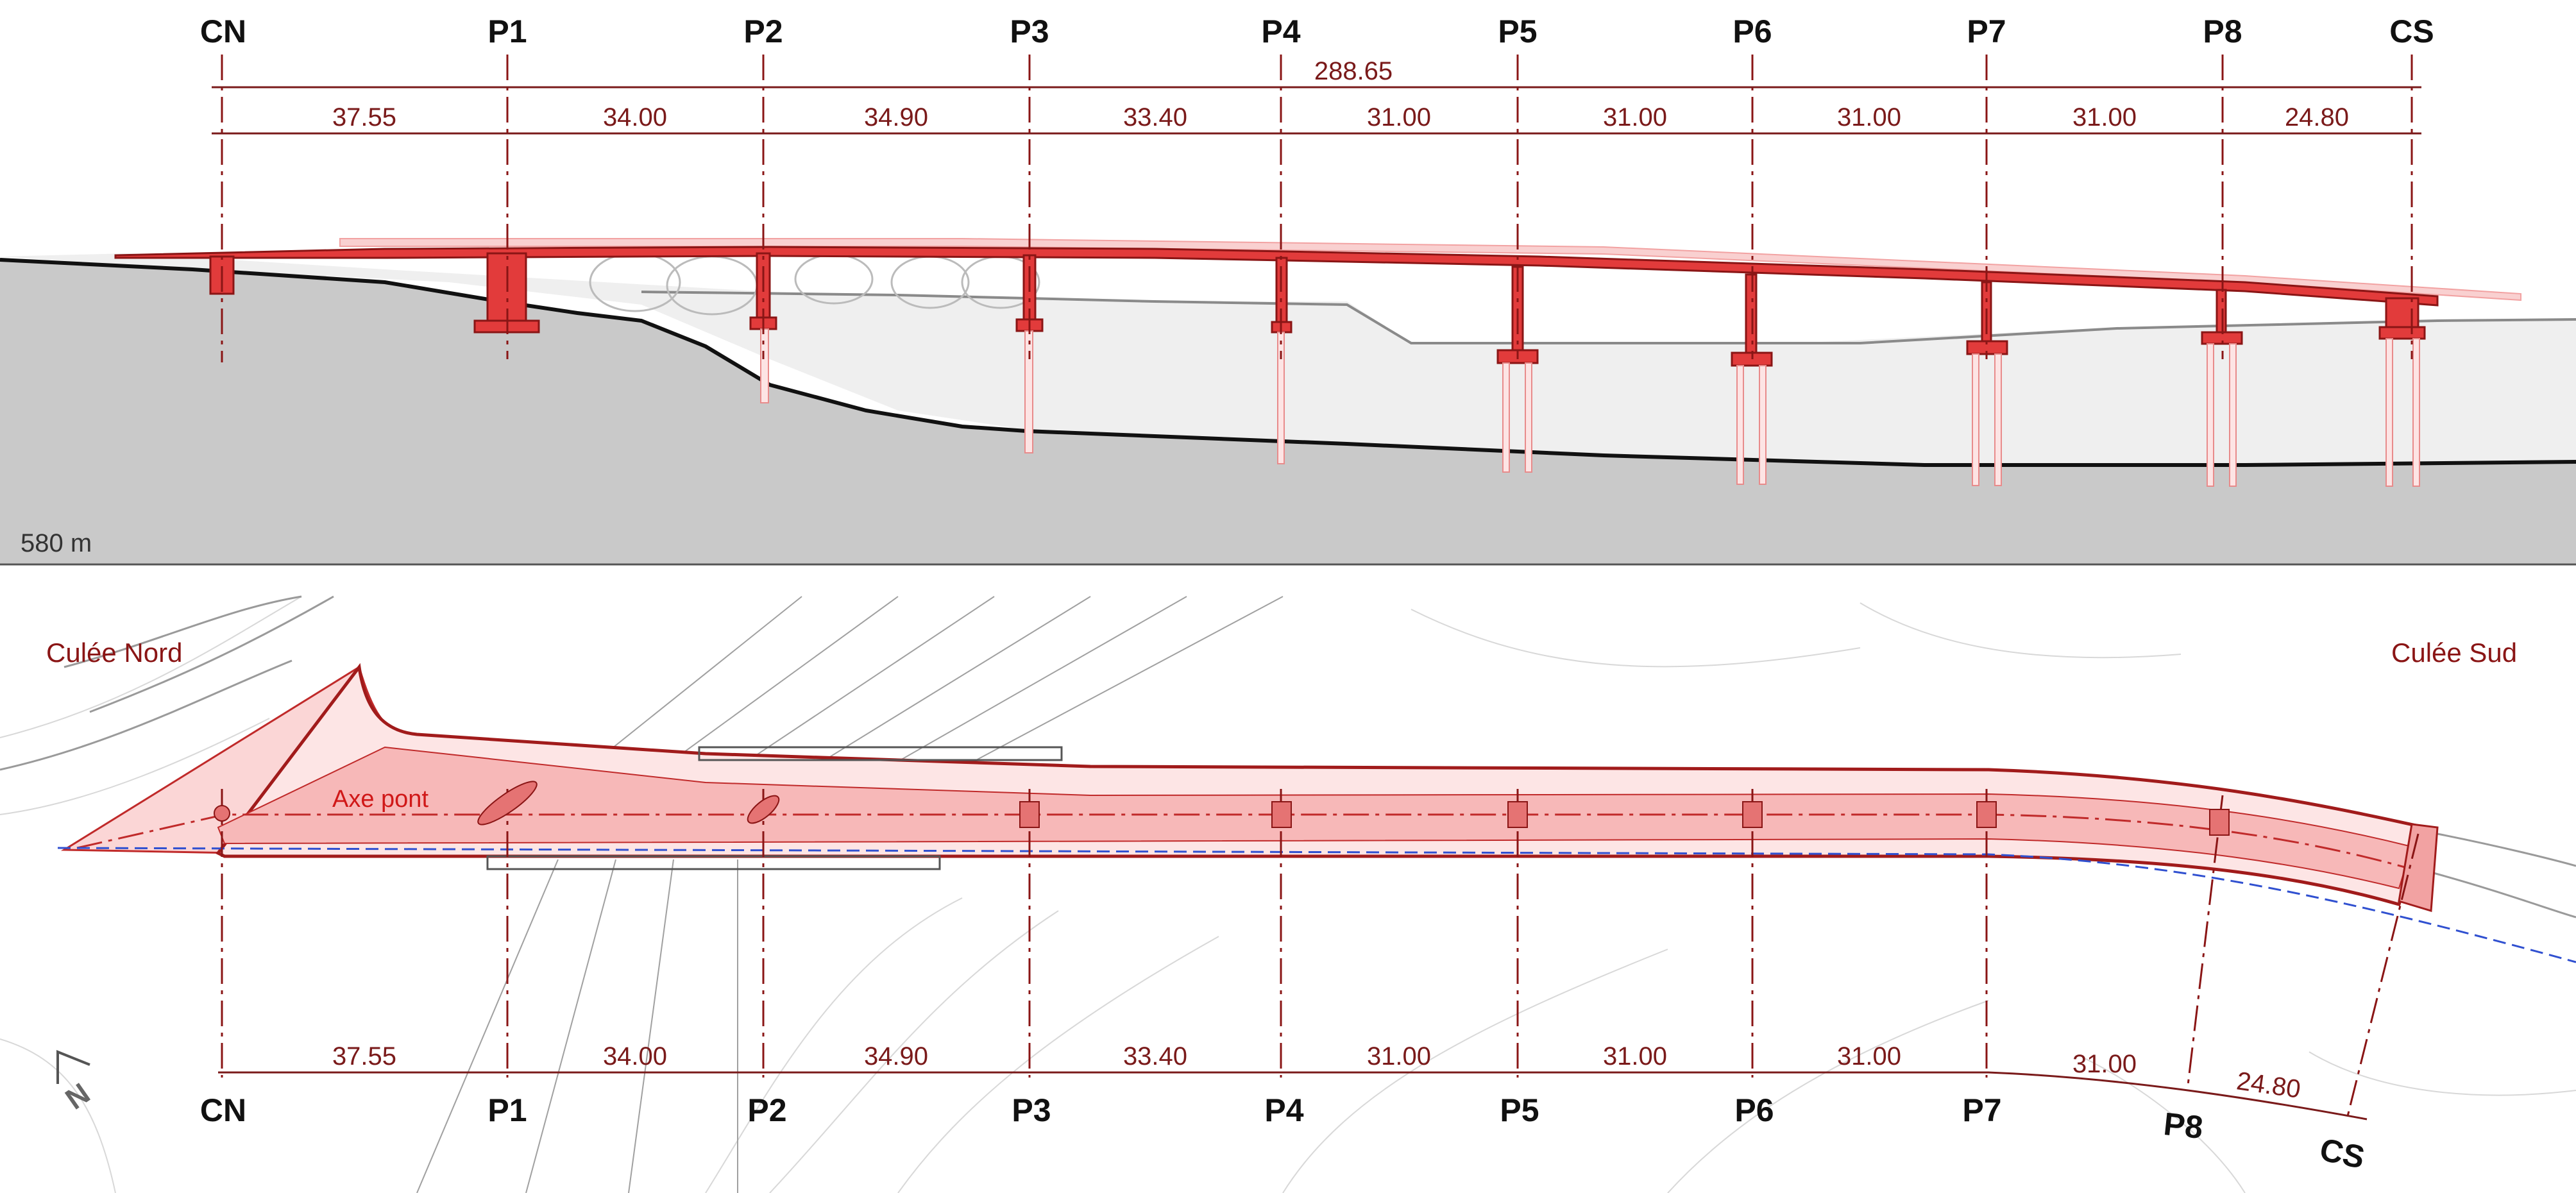 The image size is (2576, 1193). Describe the element at coordinates (880, 753) in the screenshot. I see `wall-north-upper` at that location.